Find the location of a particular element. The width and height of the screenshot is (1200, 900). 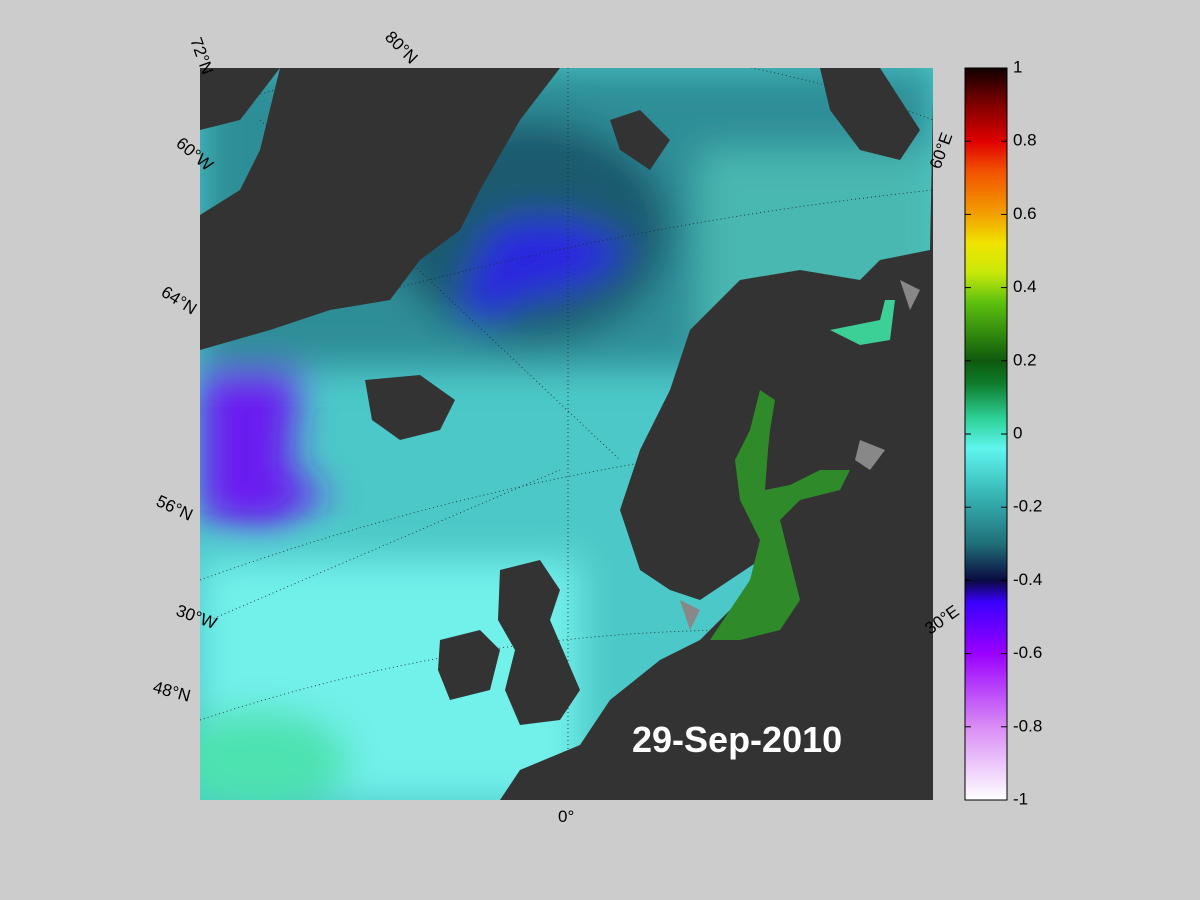

colorbar-scale is located at coordinates (986, 434).